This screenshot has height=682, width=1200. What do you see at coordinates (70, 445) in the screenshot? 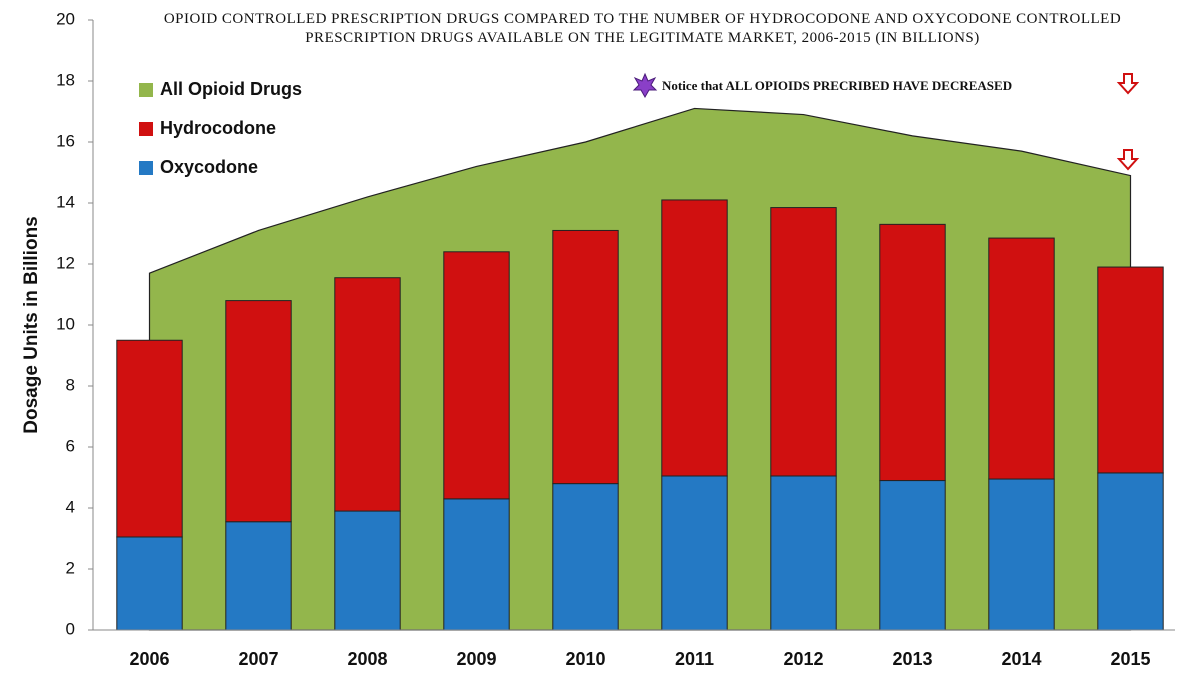
I see `y-tick-label: 6` at bounding box center [70, 445].